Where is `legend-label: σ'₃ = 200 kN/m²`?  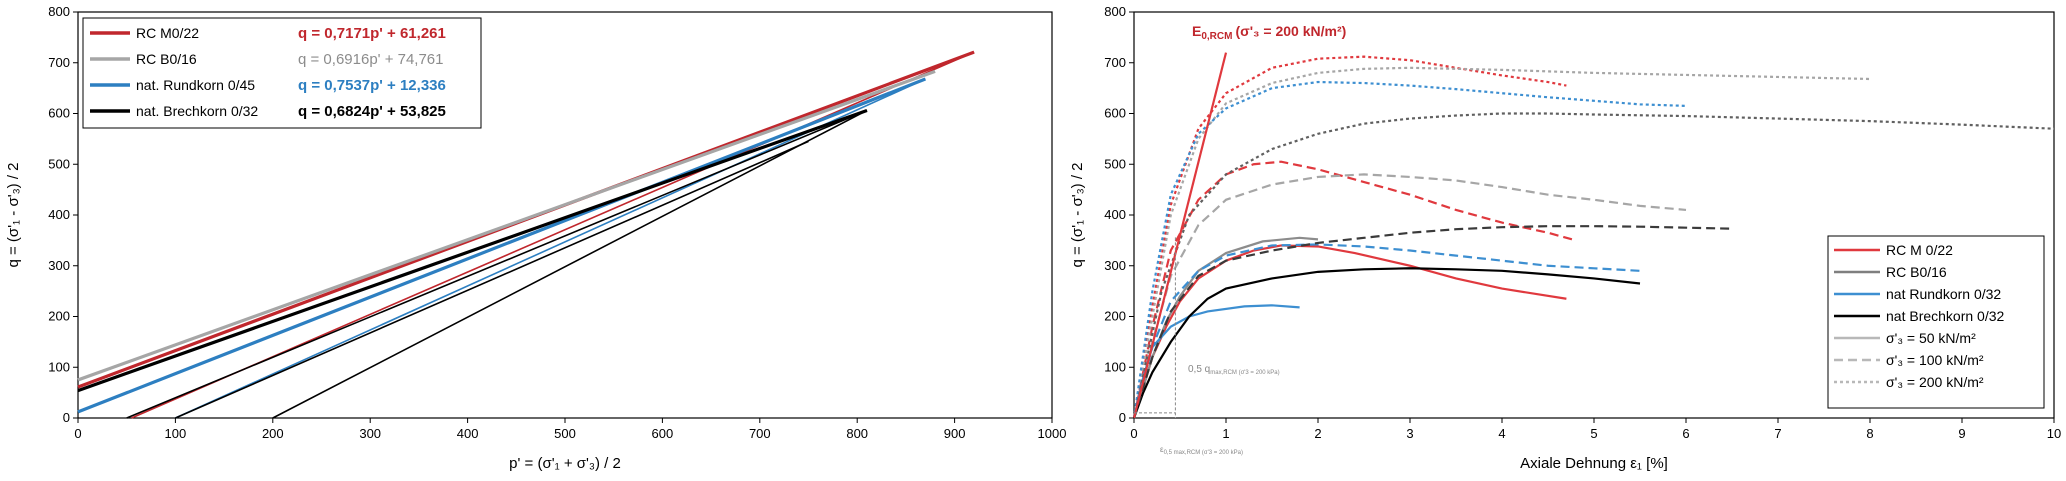
legend-label: σ'₃ = 200 kN/m² is located at coordinates (1935, 382).